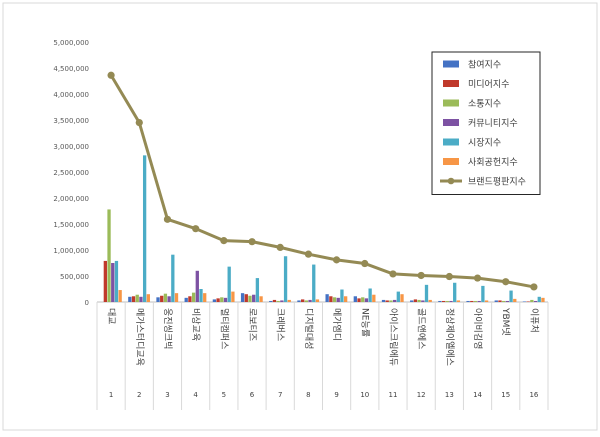 The image size is (600, 437). What do you see at coordinates (393, 337) in the screenshot?
I see `category-label: 아이스크림에듀` at bounding box center [393, 337].